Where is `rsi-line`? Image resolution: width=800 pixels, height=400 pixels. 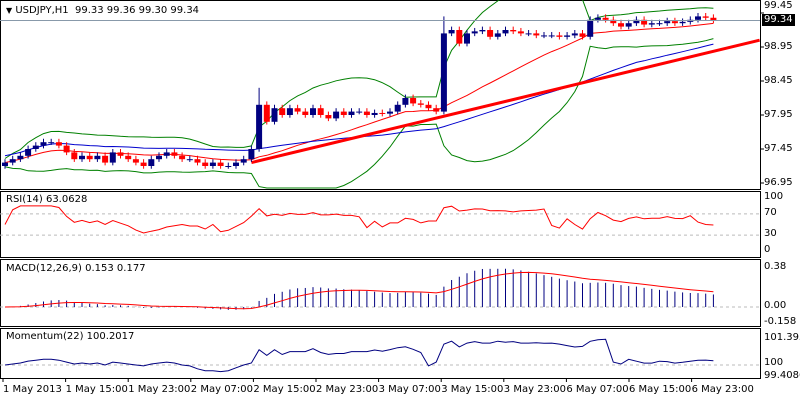
rsi-line is located at coordinates (359, 219).